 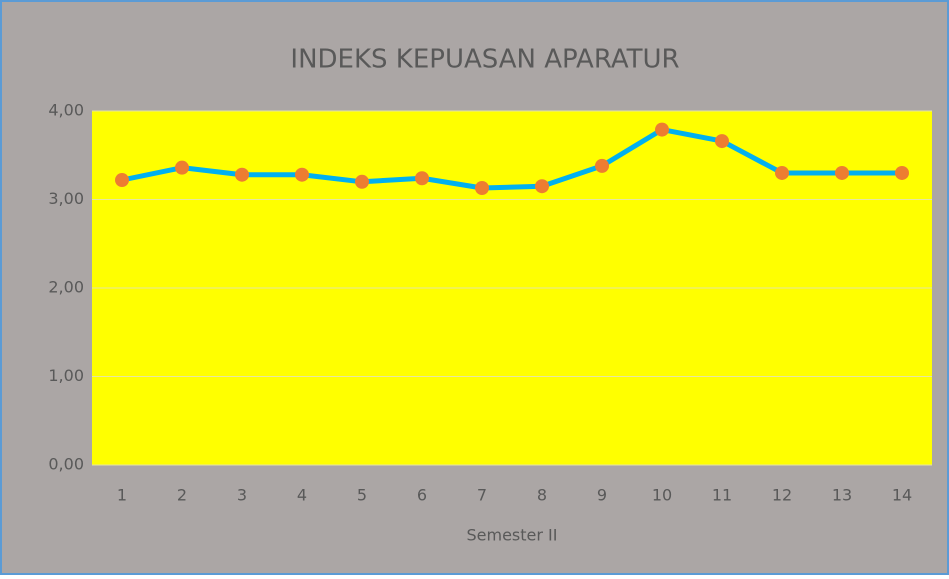 What do you see at coordinates (66, 375) in the screenshot?
I see `y-tick-label: 1,00` at bounding box center [66, 375].